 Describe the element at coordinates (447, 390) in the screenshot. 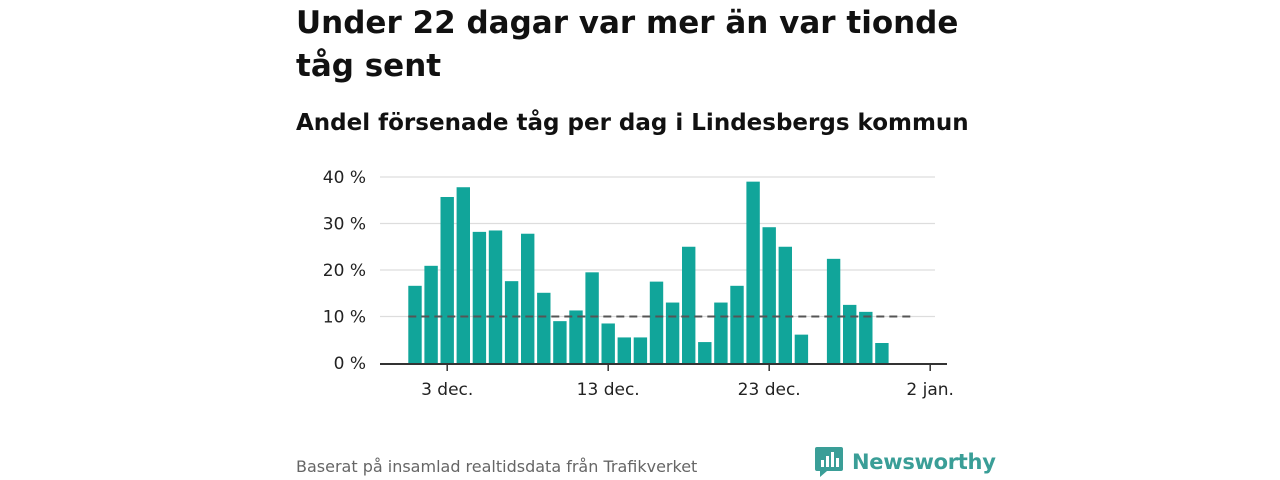

I see `x-tick-label: 3 dec.` at that location.